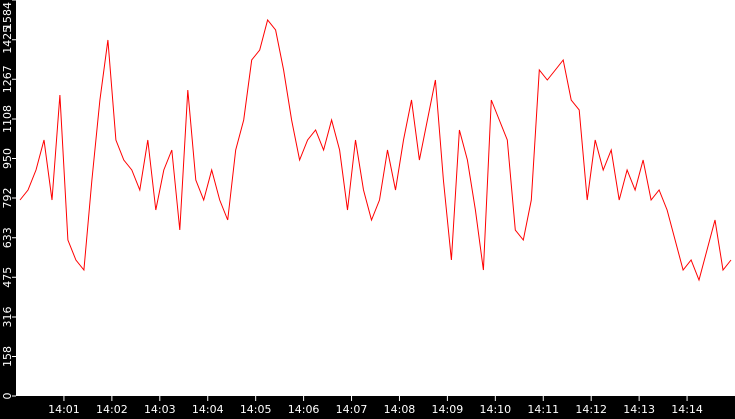 Image resolution: width=735 pixels, height=419 pixels. Describe the element at coordinates (112, 409) in the screenshot. I see `x-tick-label: 14:02` at that location.